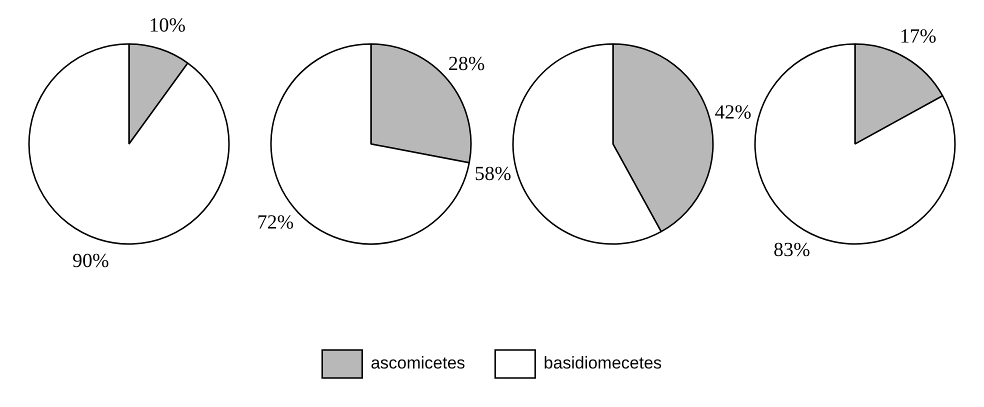 This screenshot has width=984, height=407. Describe the element at coordinates (466, 64) in the screenshot. I see `data-label: 28%` at that location.